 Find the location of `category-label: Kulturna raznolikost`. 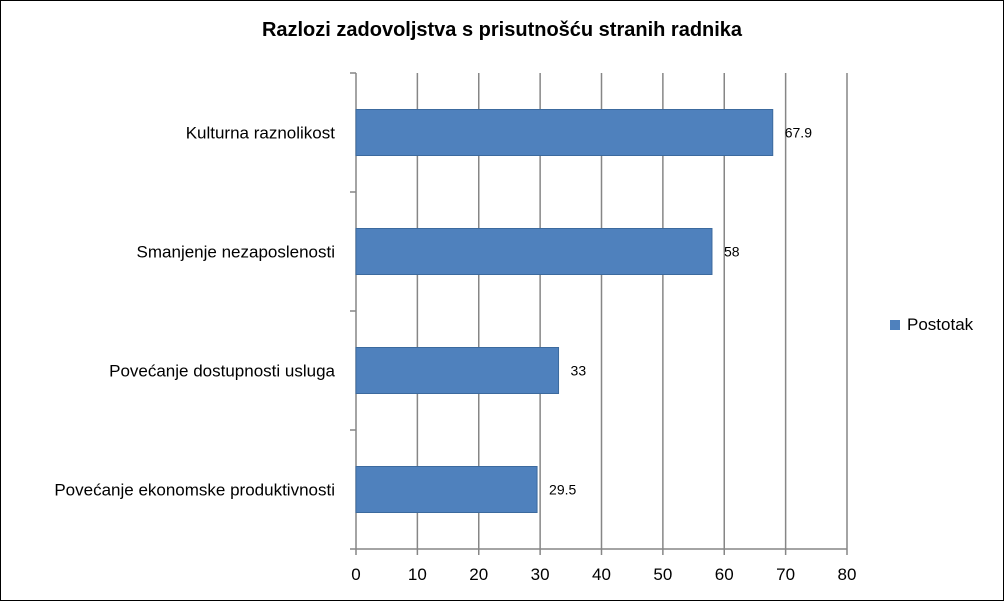

category-label: Kulturna raznolikost is located at coordinates (261, 133).